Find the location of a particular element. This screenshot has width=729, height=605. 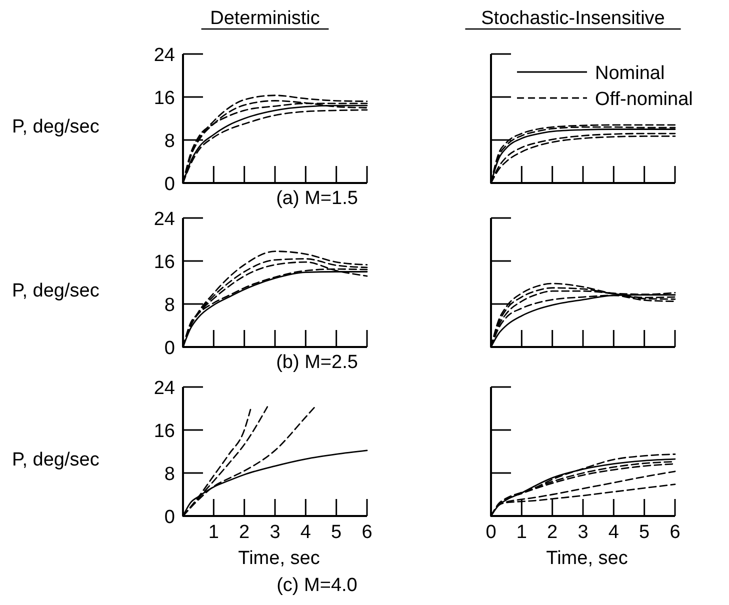

legend-label: Off-nominal is located at coordinates (644, 99).